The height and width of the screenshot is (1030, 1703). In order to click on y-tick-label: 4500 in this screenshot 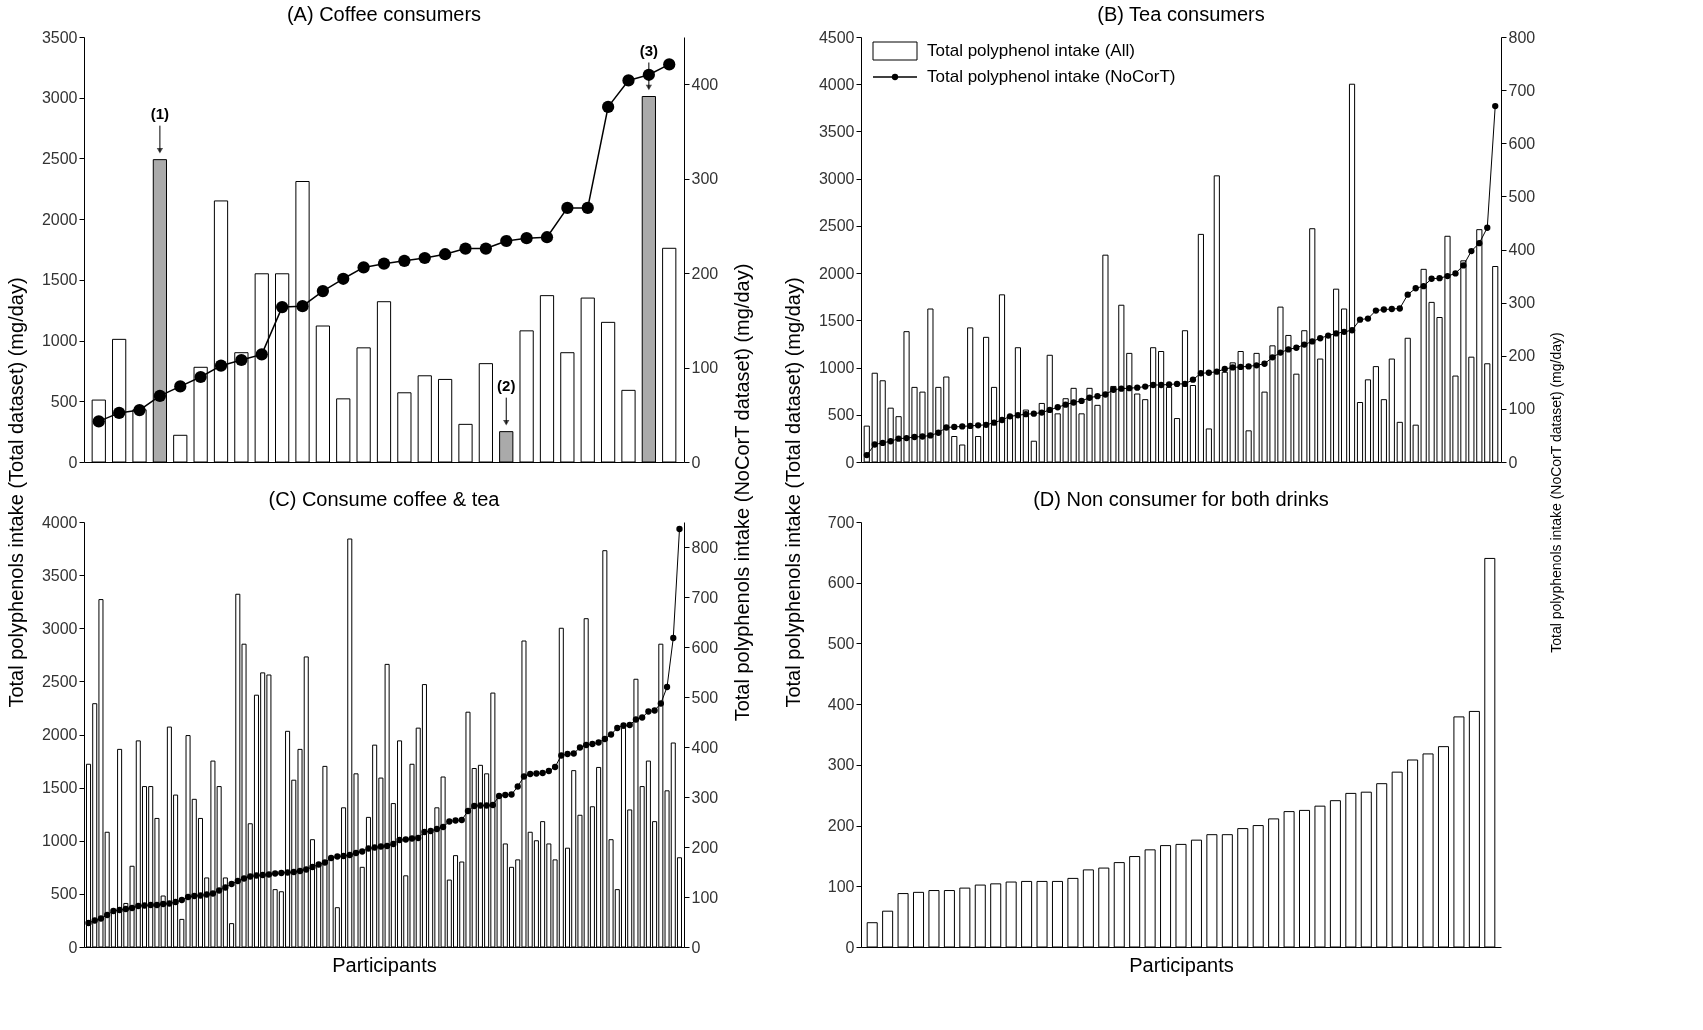, I will do `click(836, 37)`.